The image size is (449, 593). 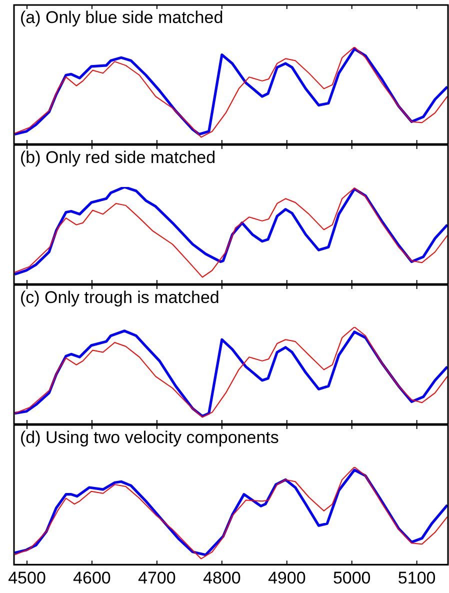 I want to click on x-tick-label: 4800, so click(x=221, y=578).